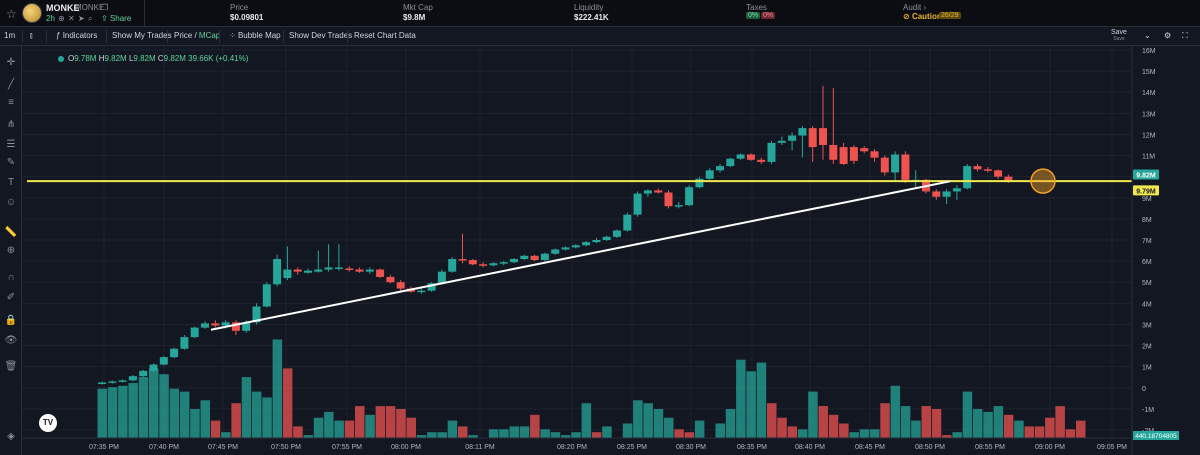 The height and width of the screenshot is (455, 1200). I want to click on lock-icon: 🔒, so click(11, 320).